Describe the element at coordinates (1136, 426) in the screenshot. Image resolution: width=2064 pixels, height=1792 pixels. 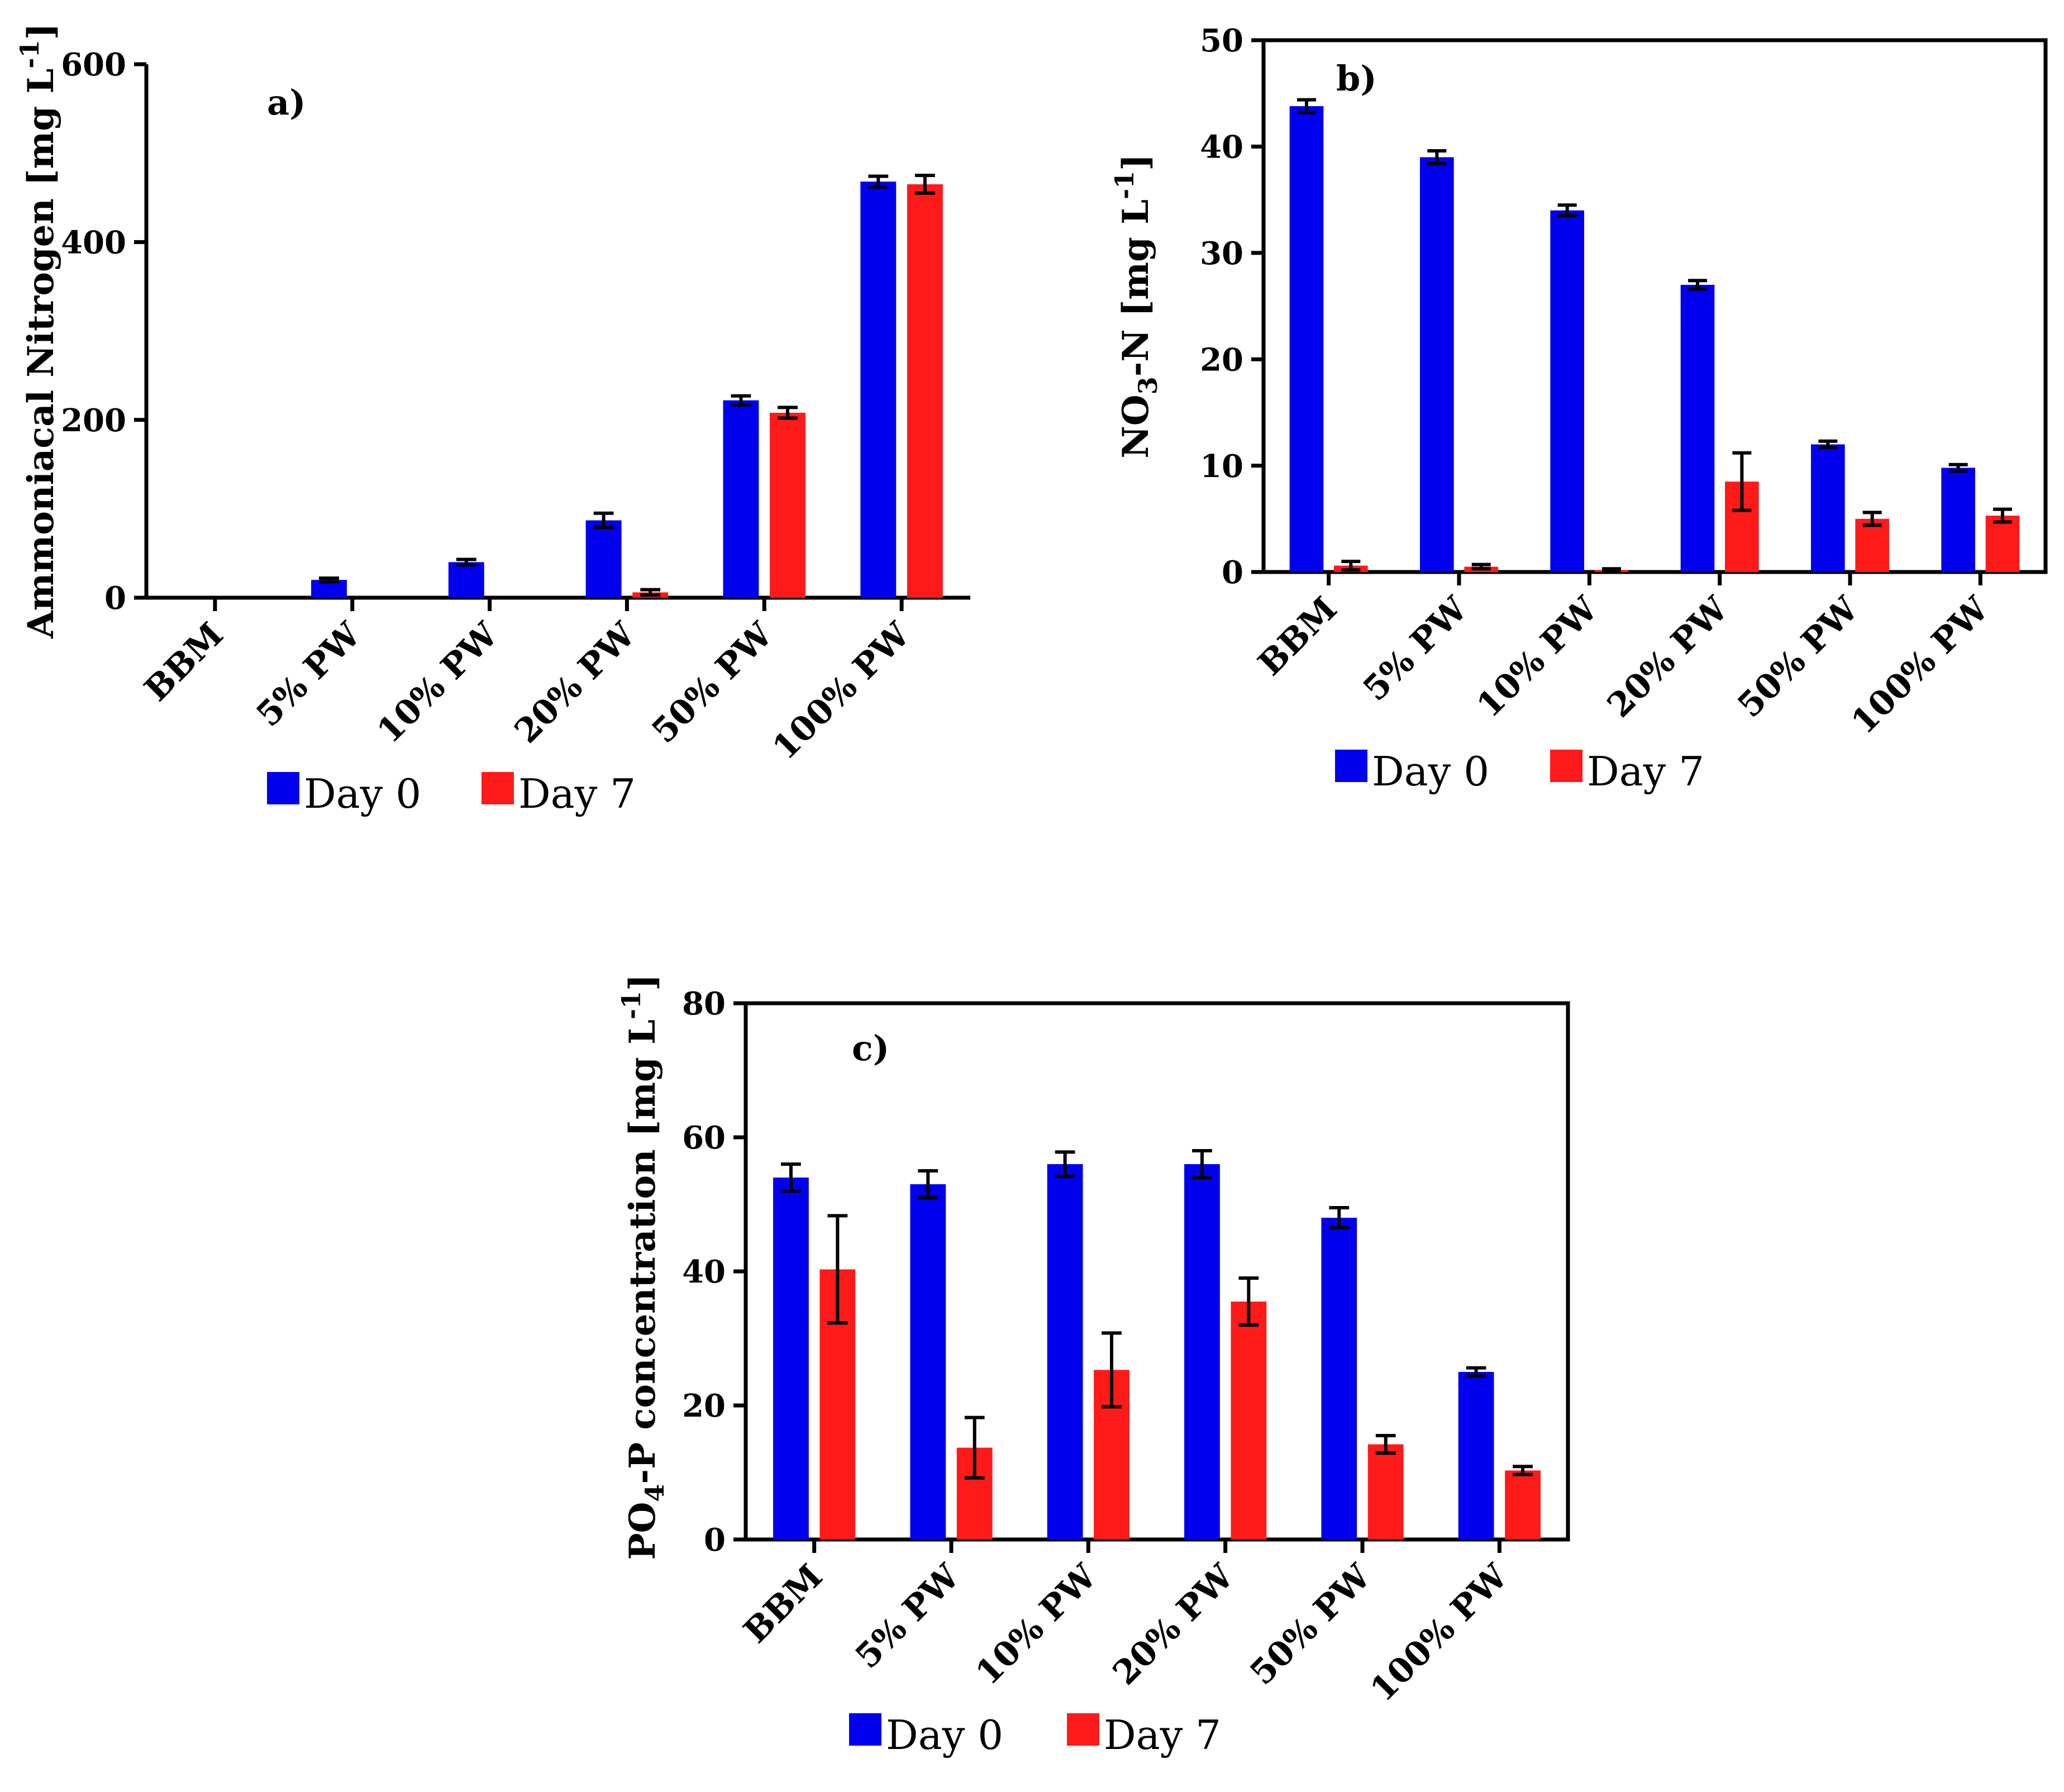
I see `y-label-text: NO` at that location.